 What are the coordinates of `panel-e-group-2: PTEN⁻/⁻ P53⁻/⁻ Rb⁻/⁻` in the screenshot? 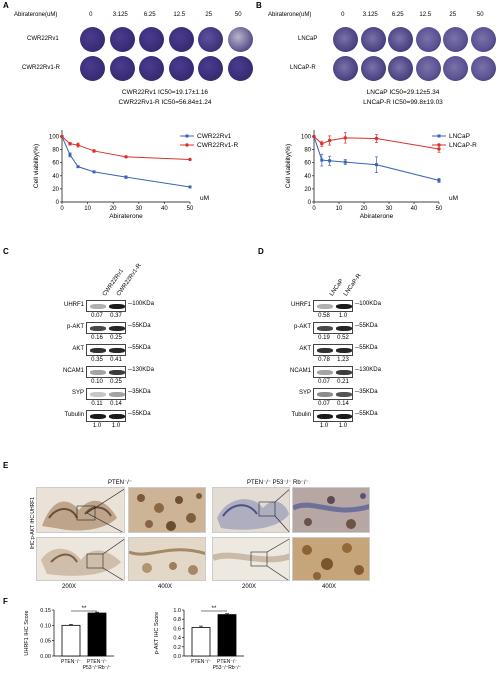 It's located at (278, 483).